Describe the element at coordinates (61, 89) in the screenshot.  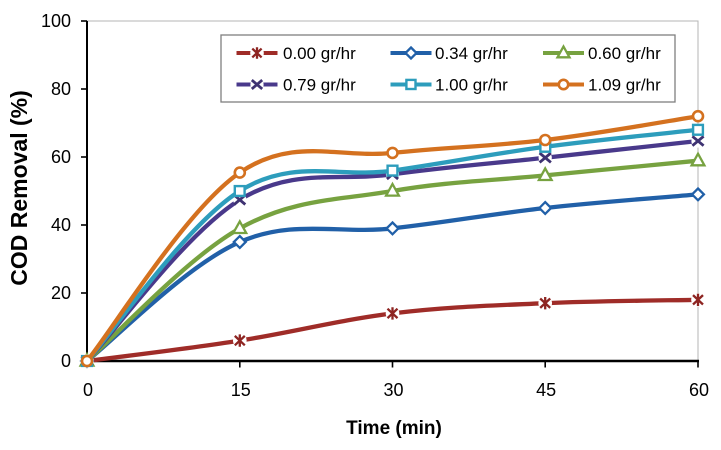
I see `svg-text: 80` at that location.